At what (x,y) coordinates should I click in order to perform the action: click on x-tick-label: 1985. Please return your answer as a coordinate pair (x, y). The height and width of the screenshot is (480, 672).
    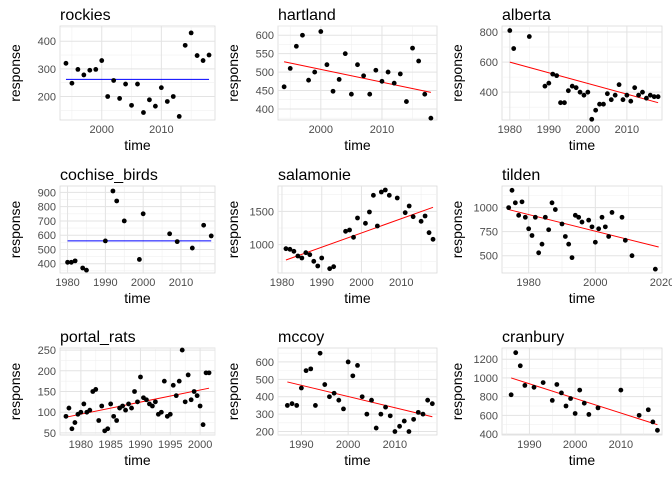
    Looking at the image, I should click on (110, 445).